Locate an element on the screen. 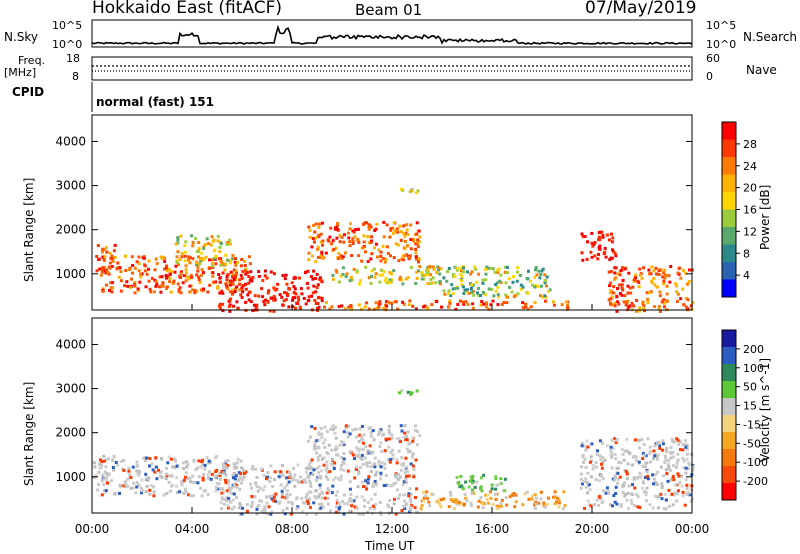  y-tick-label: 1000 is located at coordinates (70, 477).